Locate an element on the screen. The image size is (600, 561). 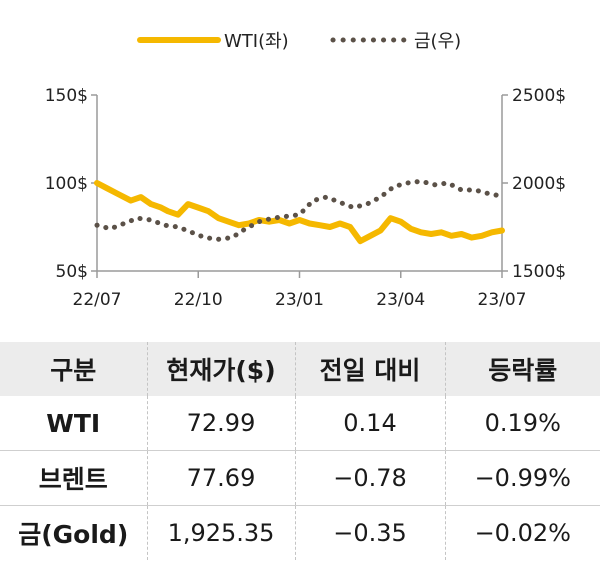
x-tick-label: 22/07 is located at coordinates (97, 300).